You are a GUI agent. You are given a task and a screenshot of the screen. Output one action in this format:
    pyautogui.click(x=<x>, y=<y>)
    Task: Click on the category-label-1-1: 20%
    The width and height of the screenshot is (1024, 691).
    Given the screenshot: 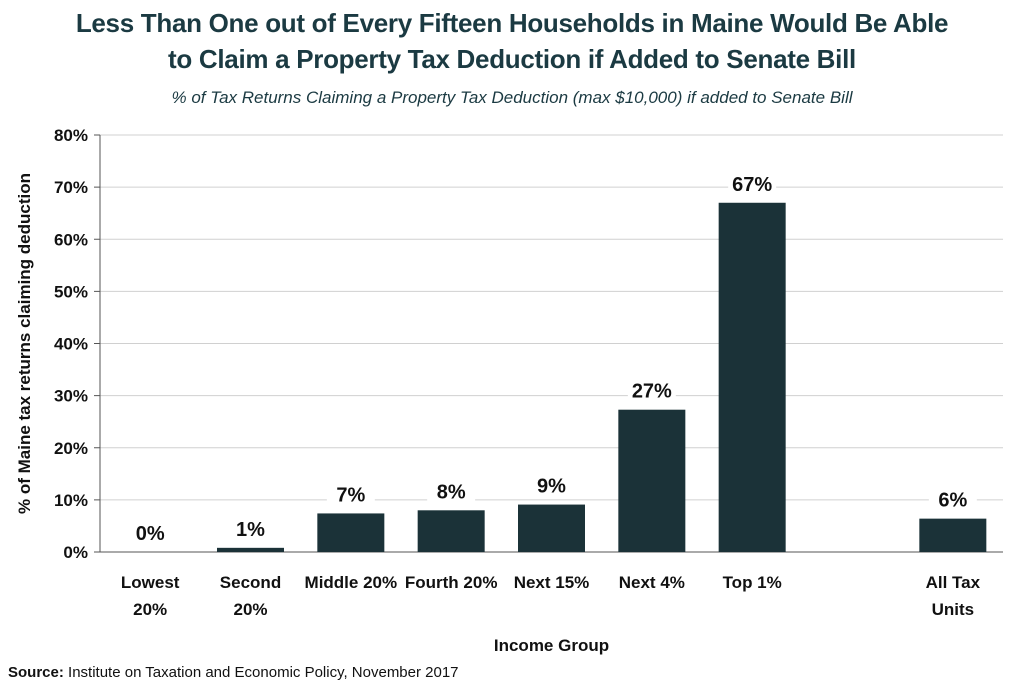 What is the action you would take?
    pyautogui.click(x=250, y=609)
    